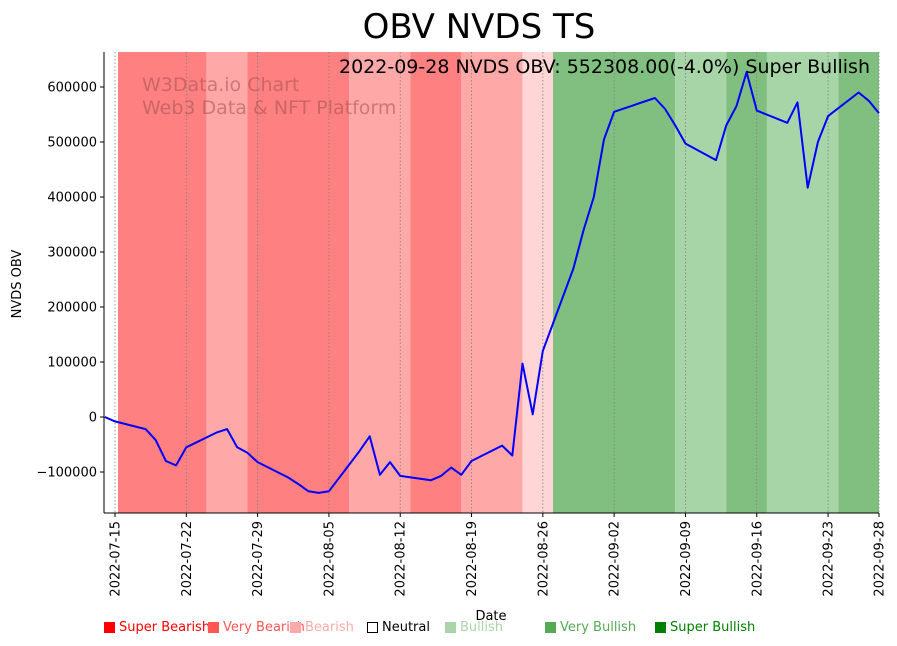 Image resolution: width=897 pixels, height=646 pixels. What do you see at coordinates (165, 627) in the screenshot?
I see `legend-label: Super Bearish` at bounding box center [165, 627].